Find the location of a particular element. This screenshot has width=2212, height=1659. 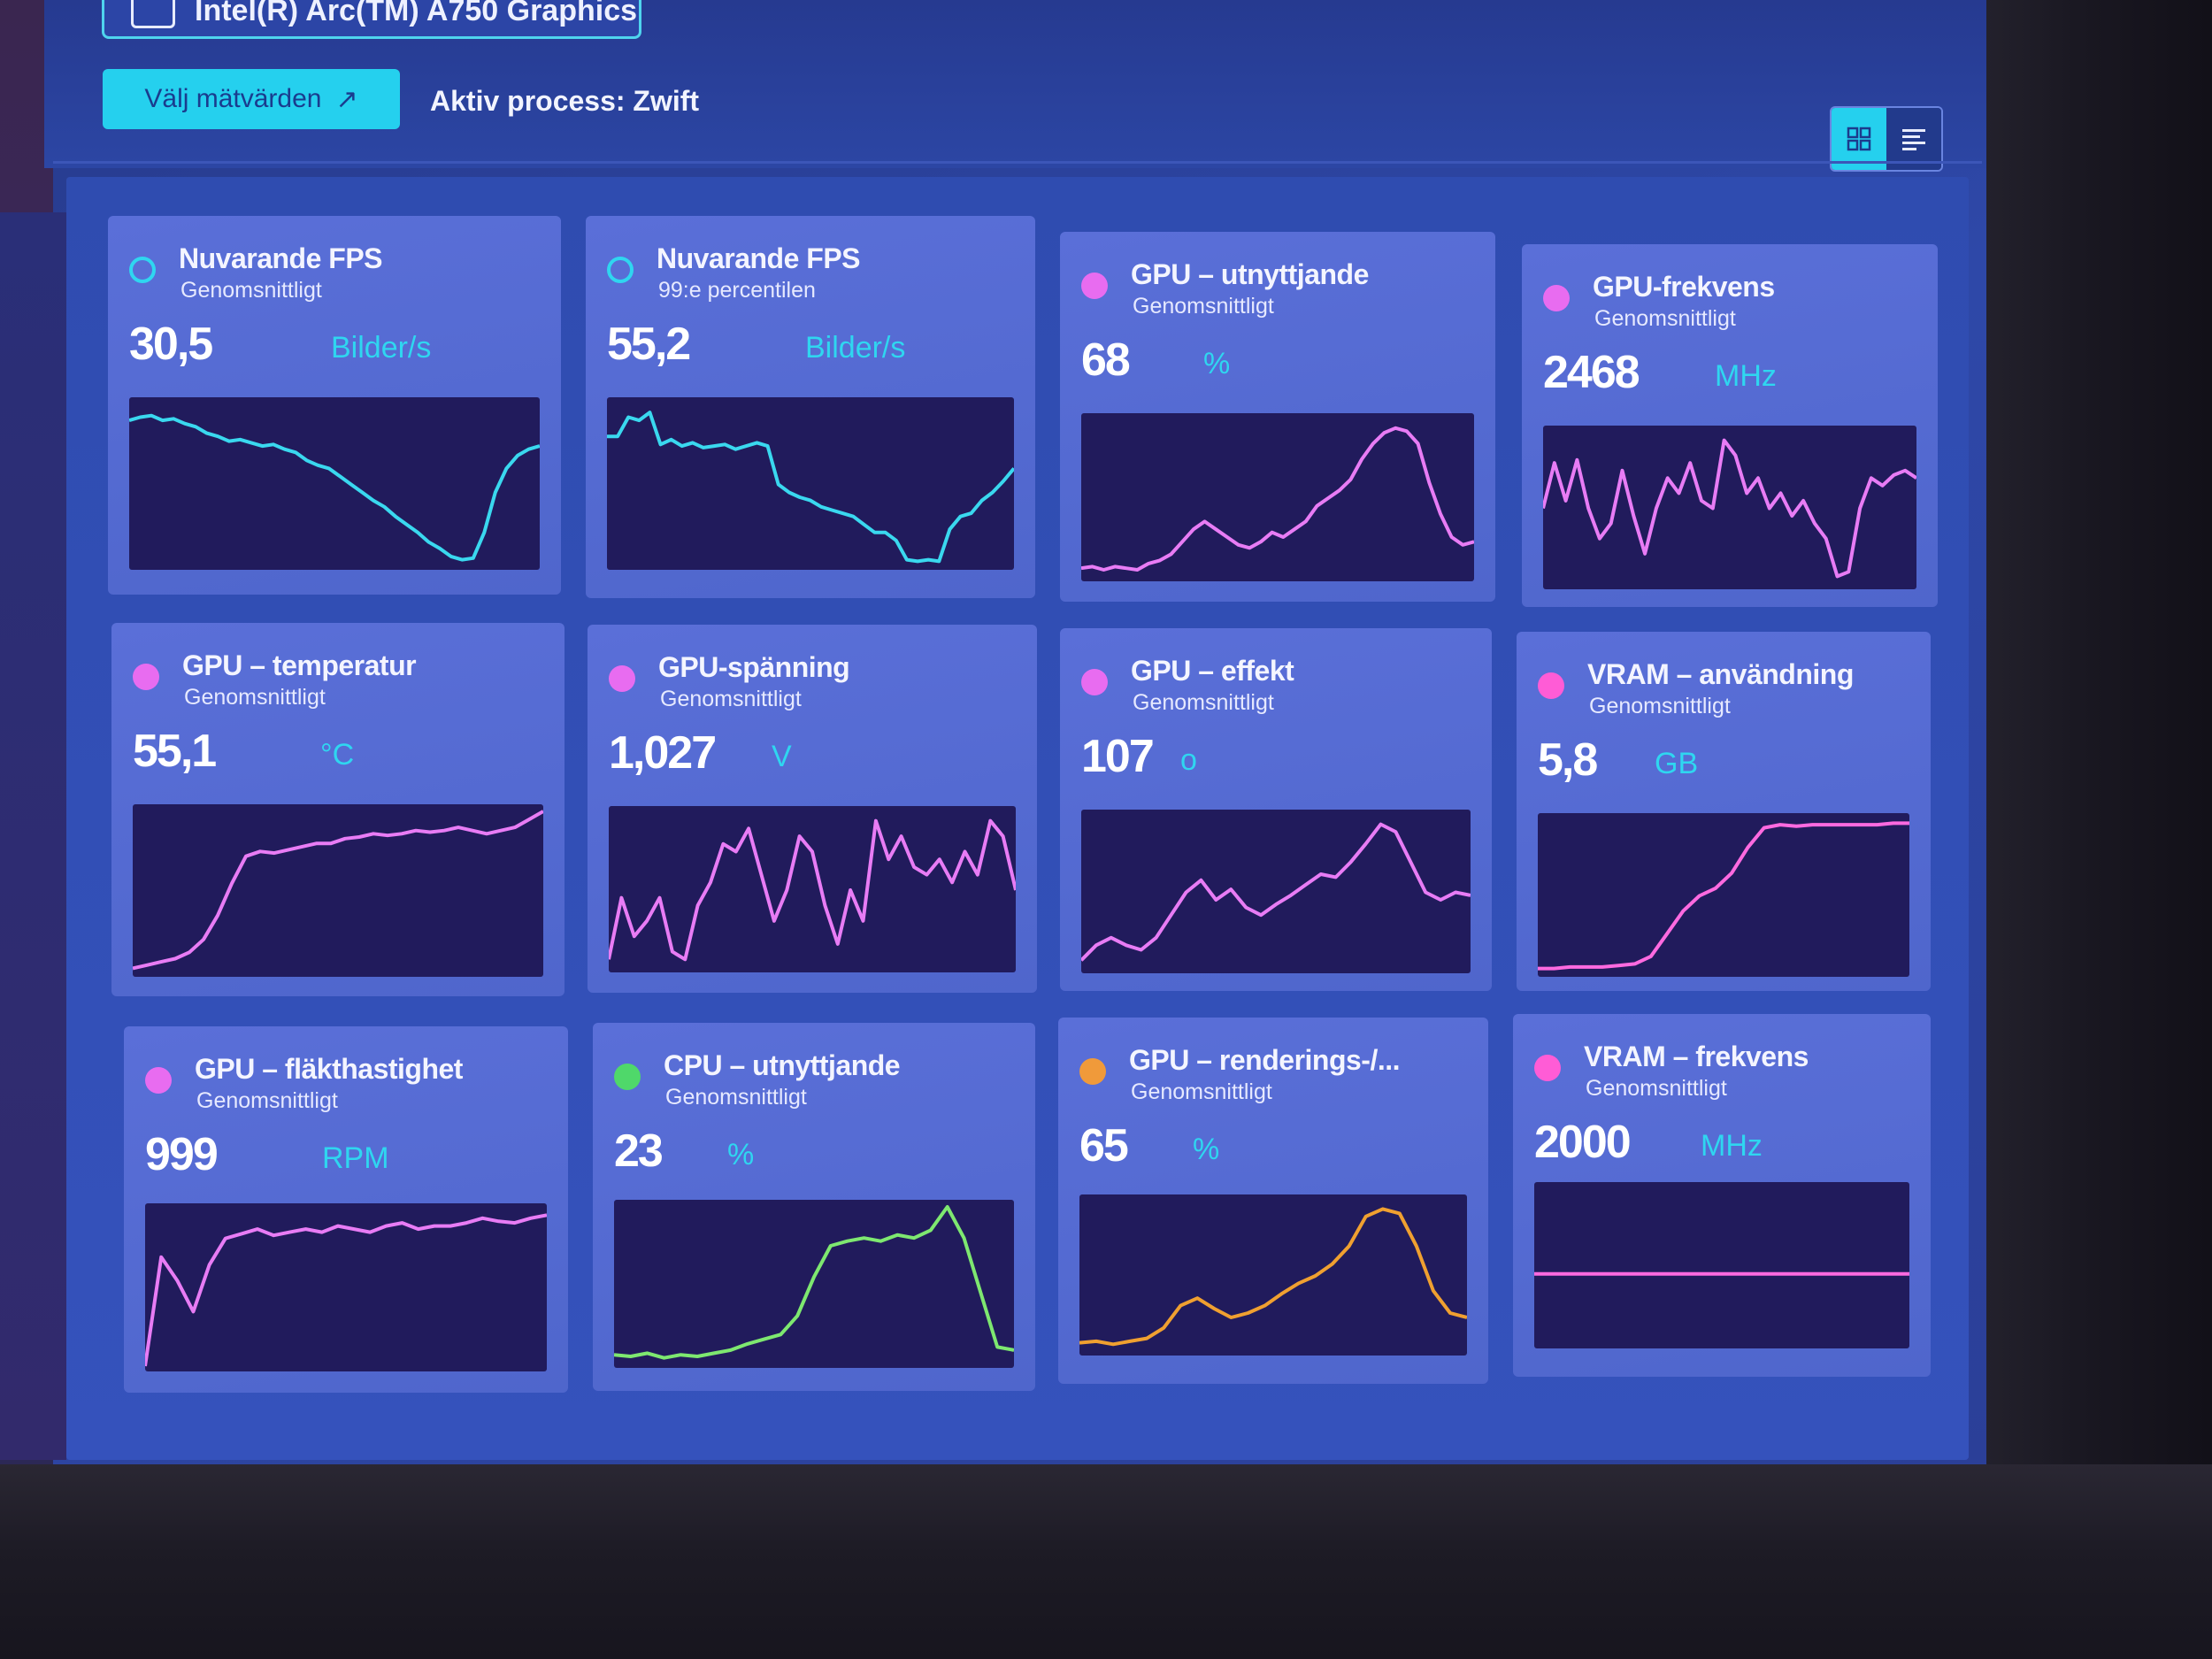

metric-unit: MHz is located at coordinates (1746, 376).